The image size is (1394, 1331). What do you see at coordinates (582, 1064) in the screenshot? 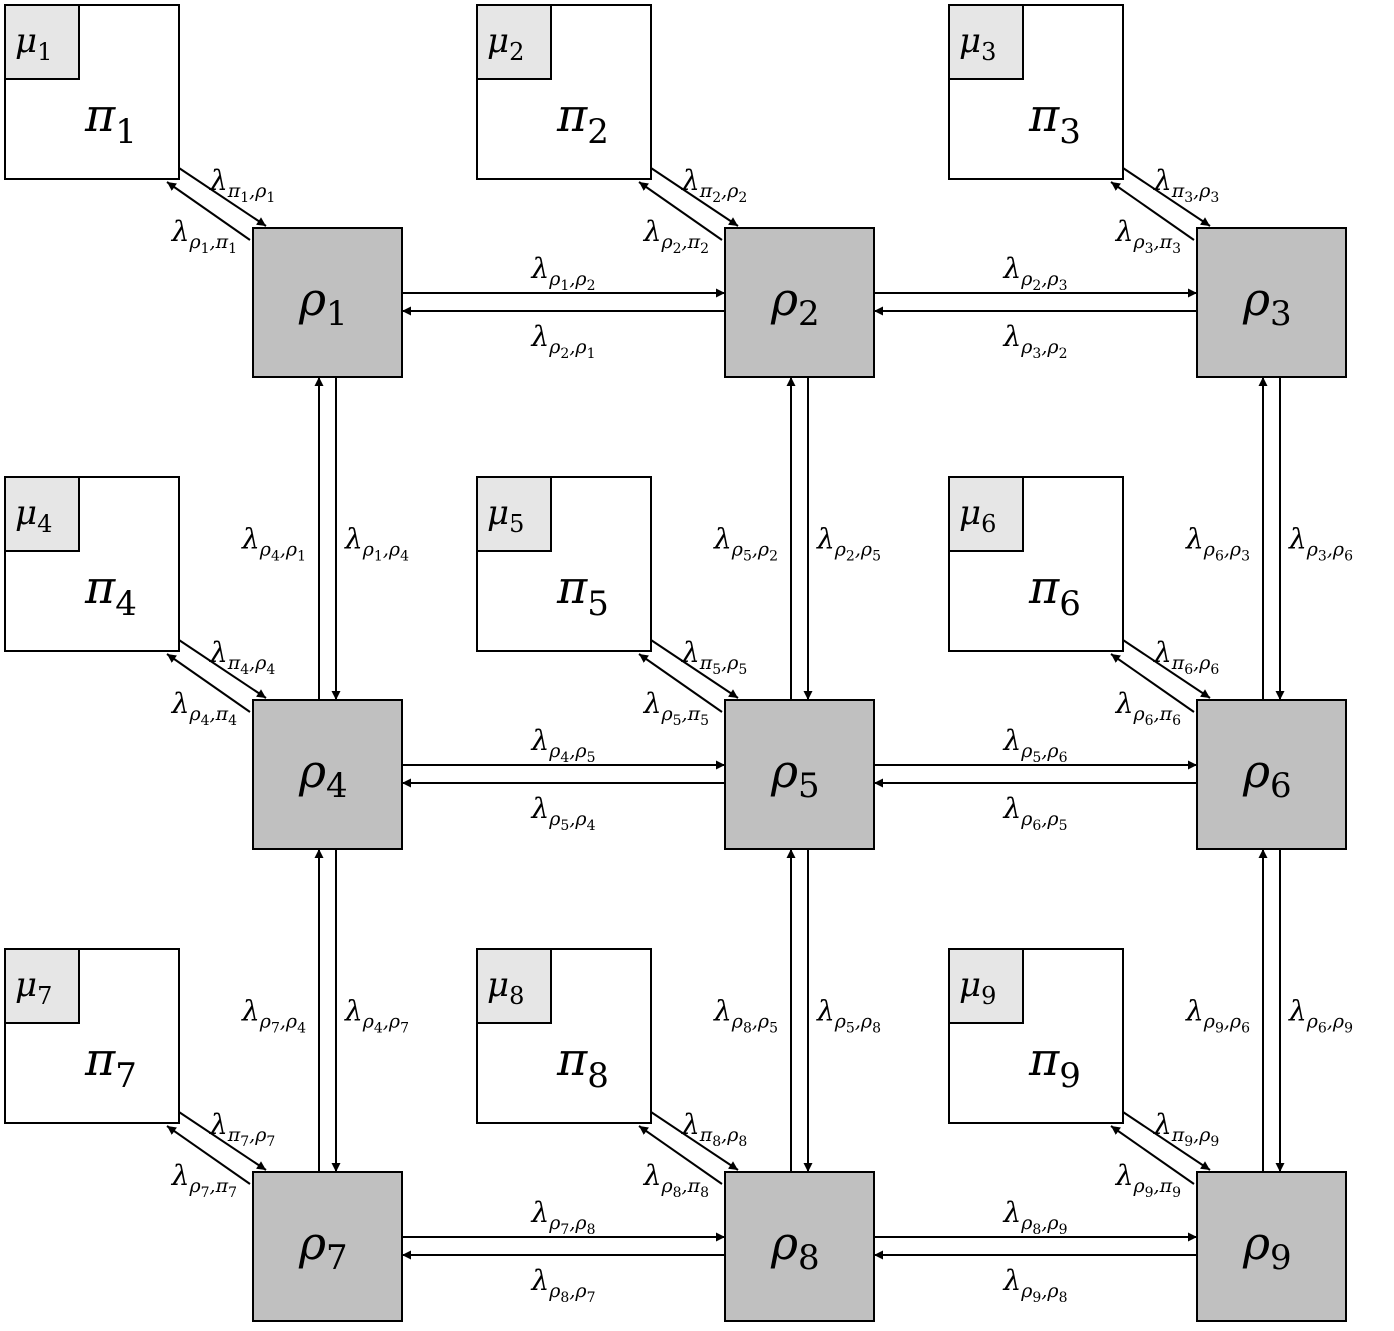
I see `pi-label-8: π8` at bounding box center [582, 1064].